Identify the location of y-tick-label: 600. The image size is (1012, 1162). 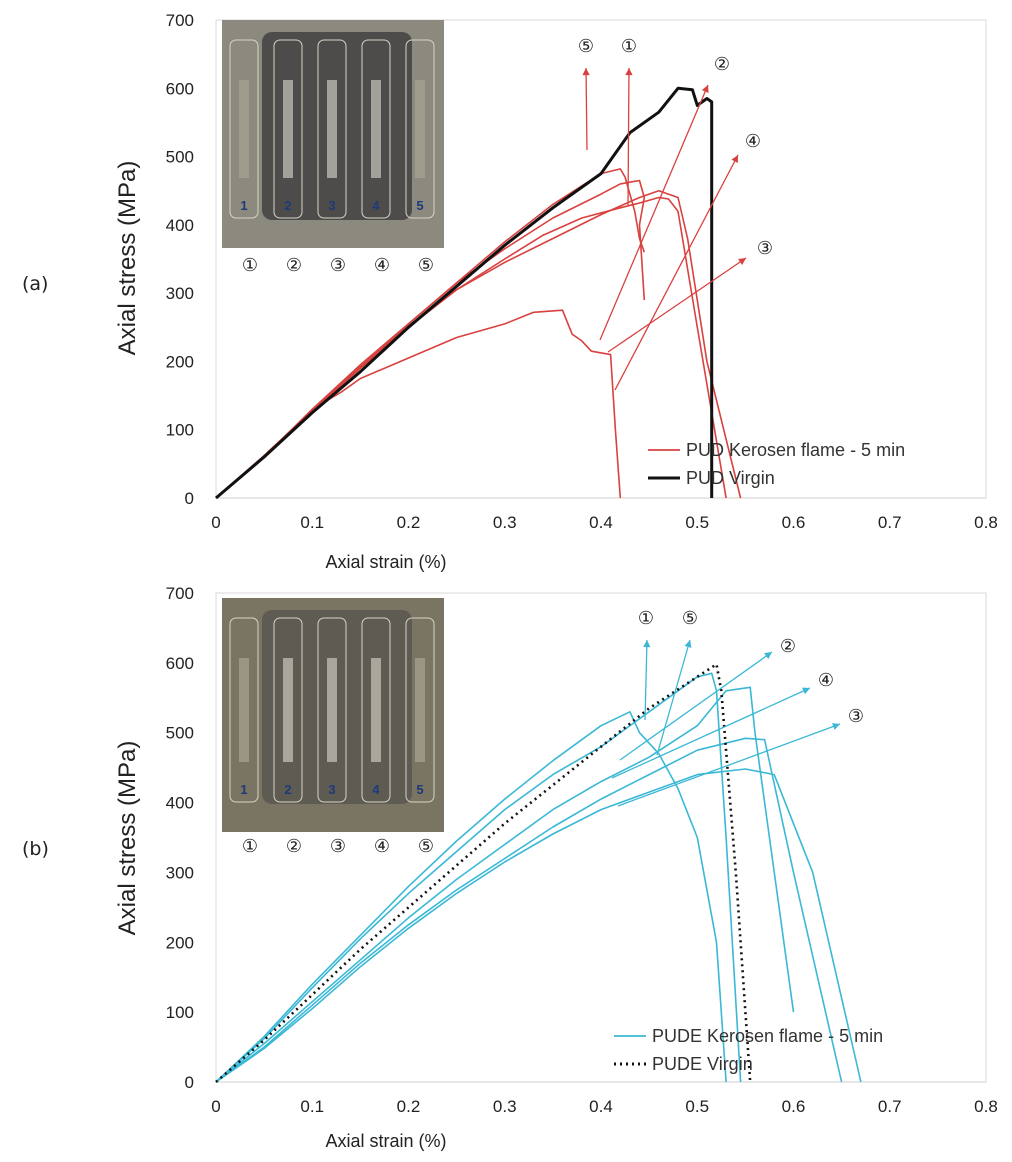
(180, 663).